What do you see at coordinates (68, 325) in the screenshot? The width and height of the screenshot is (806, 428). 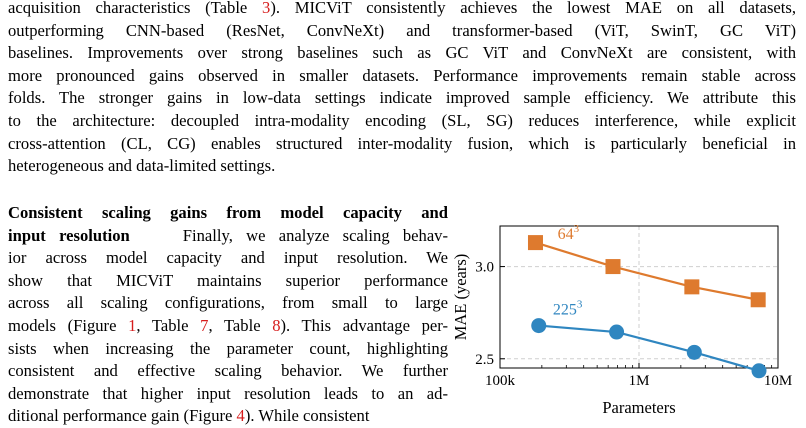 I see `text-span: models (Figure` at bounding box center [68, 325].